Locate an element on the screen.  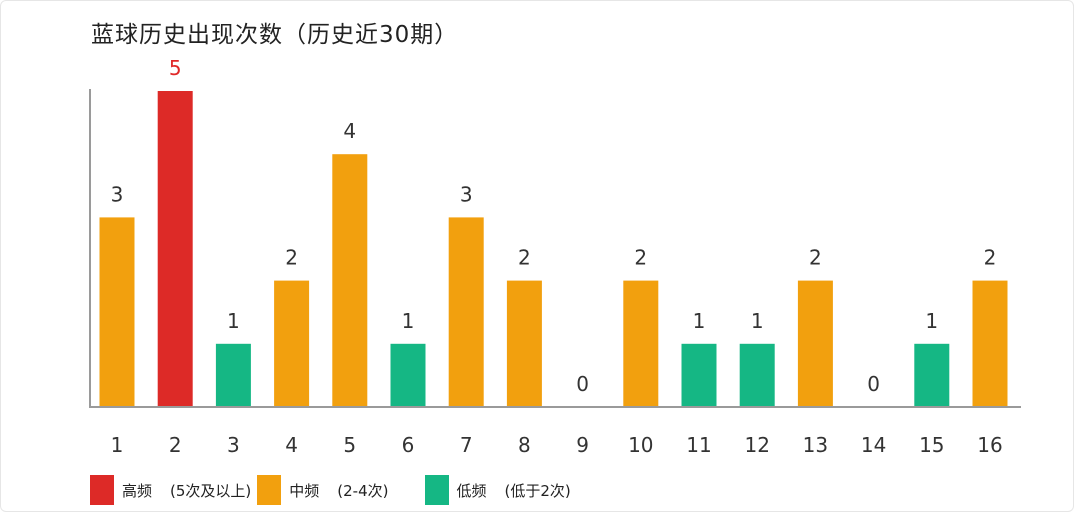
legend-range-low: (低于2次) is located at coordinates (537, 490).